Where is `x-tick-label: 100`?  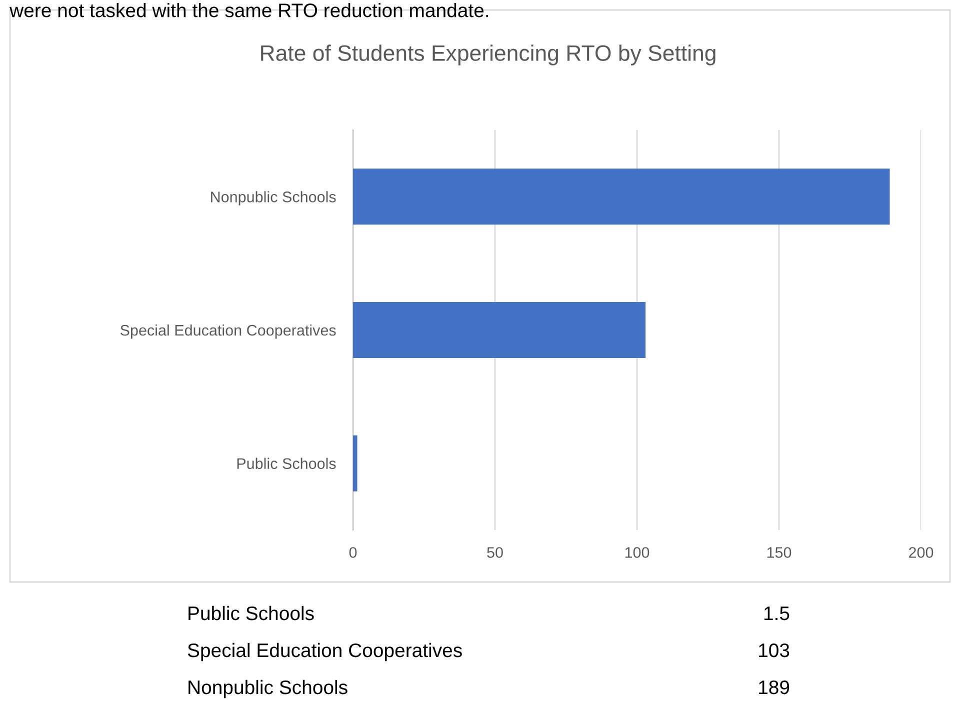
x-tick-label: 100 is located at coordinates (637, 552).